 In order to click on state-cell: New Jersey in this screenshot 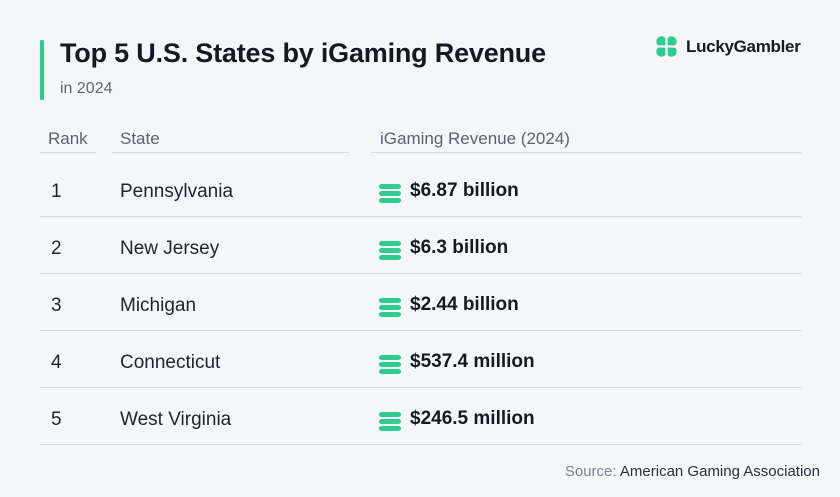, I will do `click(170, 248)`.